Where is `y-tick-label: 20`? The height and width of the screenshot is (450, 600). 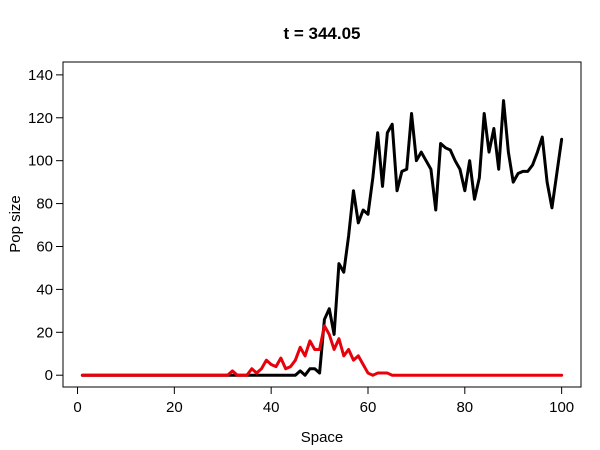 y-tick-label: 20 is located at coordinates (44, 332).